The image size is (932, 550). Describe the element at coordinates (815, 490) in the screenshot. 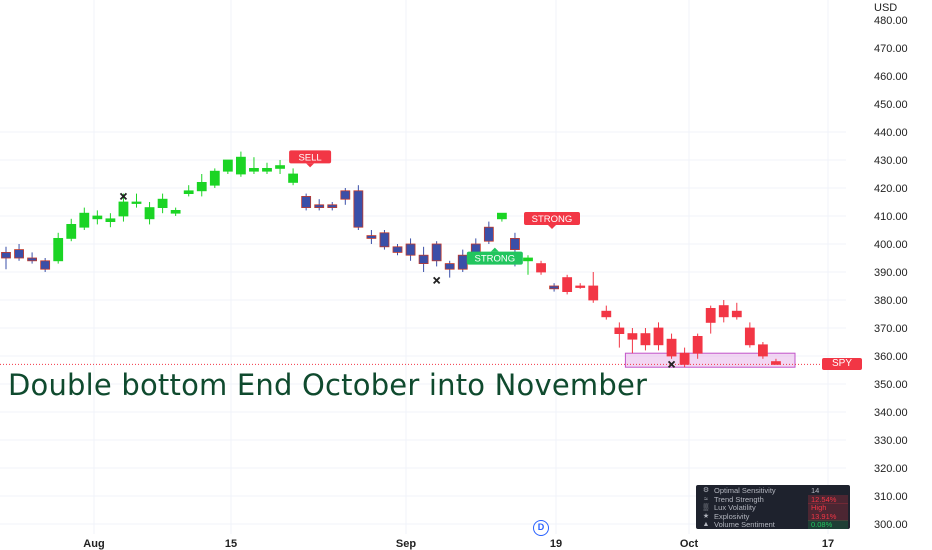

I see `dashboard-value: 14` at that location.